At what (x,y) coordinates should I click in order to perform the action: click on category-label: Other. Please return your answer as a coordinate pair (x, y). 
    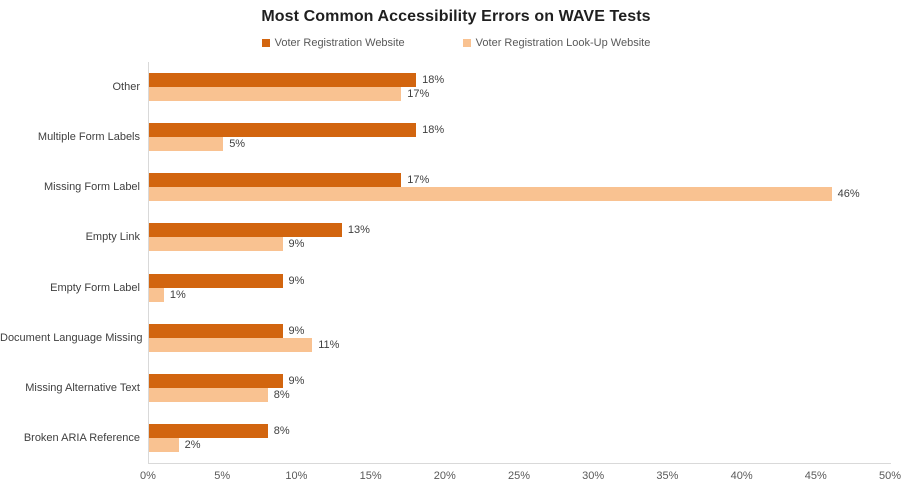
    Looking at the image, I should click on (126, 87).